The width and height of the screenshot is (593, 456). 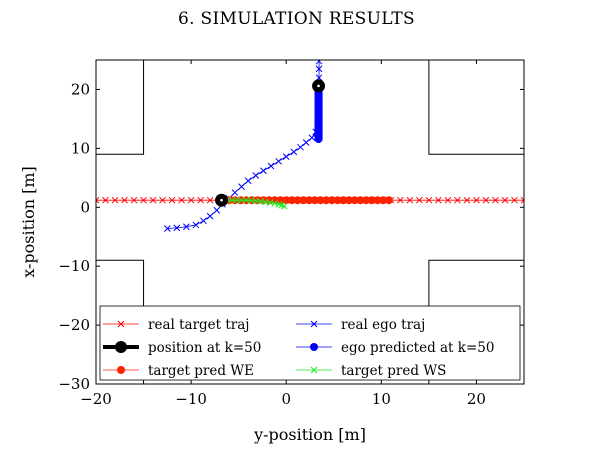 I want to click on x-tick-label: −10, so click(x=191, y=399).